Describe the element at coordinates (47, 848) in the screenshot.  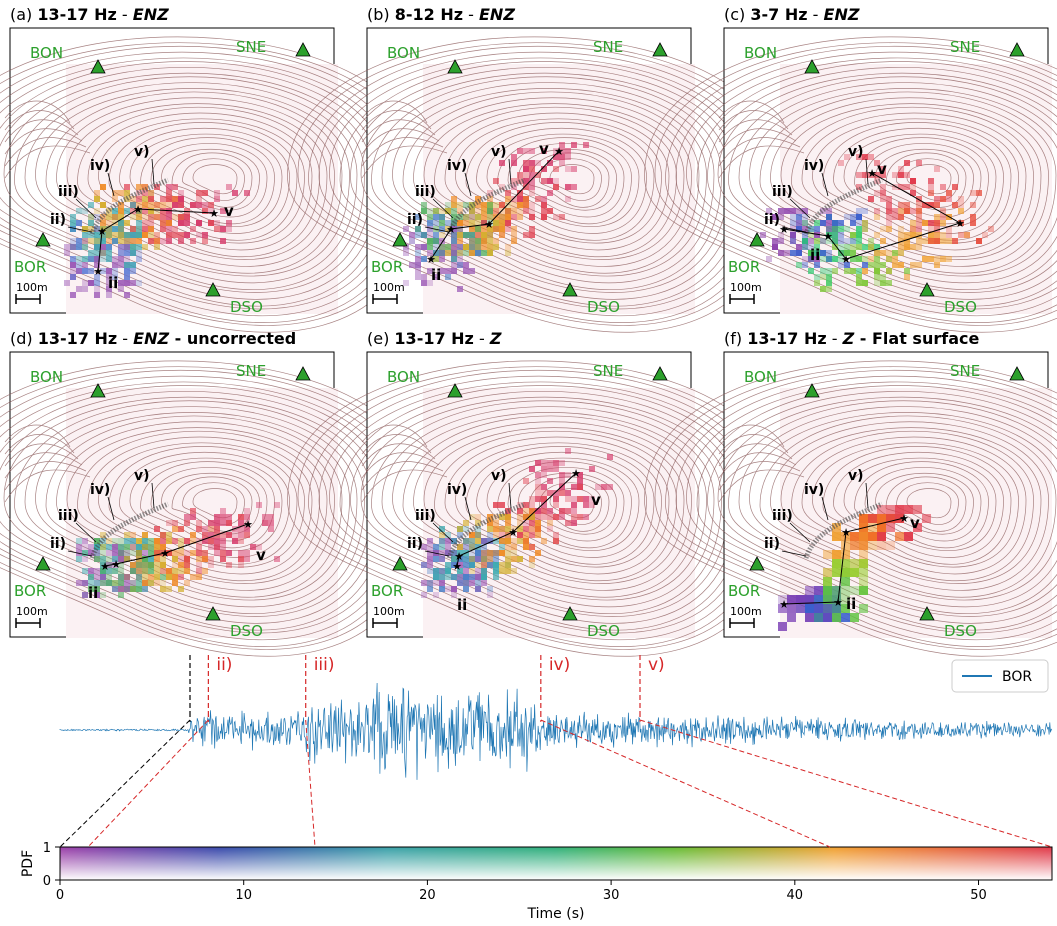
I see `y-tick-label: 1` at that location.